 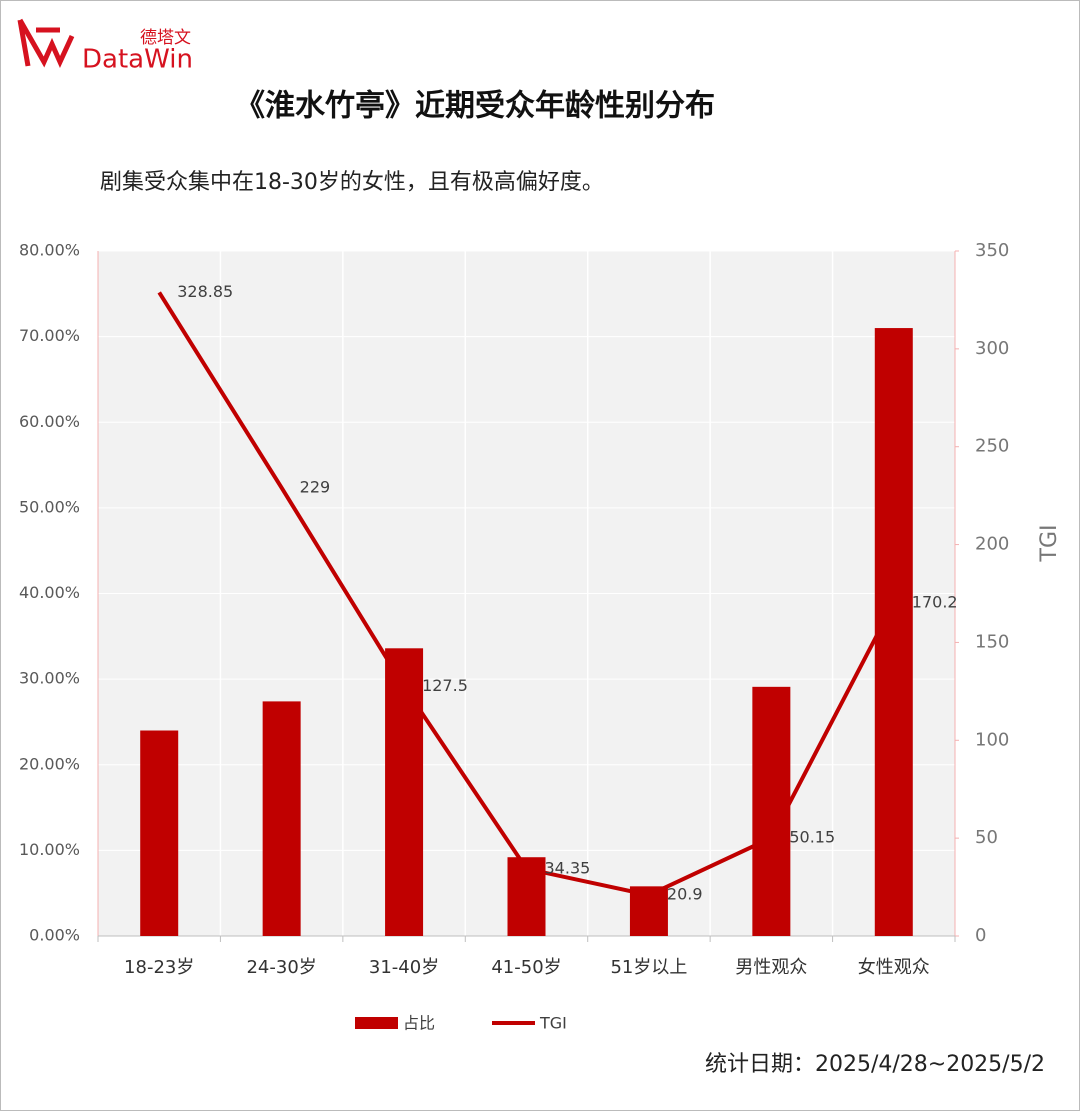 I want to click on x-tick-label: 24-30岁, so click(x=281, y=967).